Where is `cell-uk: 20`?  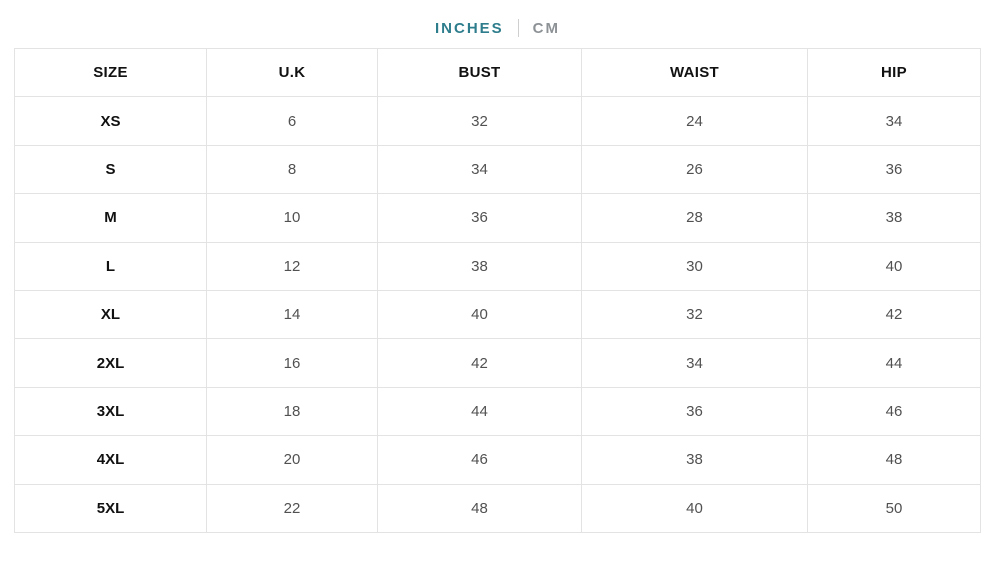 cell-uk: 20 is located at coordinates (292, 460).